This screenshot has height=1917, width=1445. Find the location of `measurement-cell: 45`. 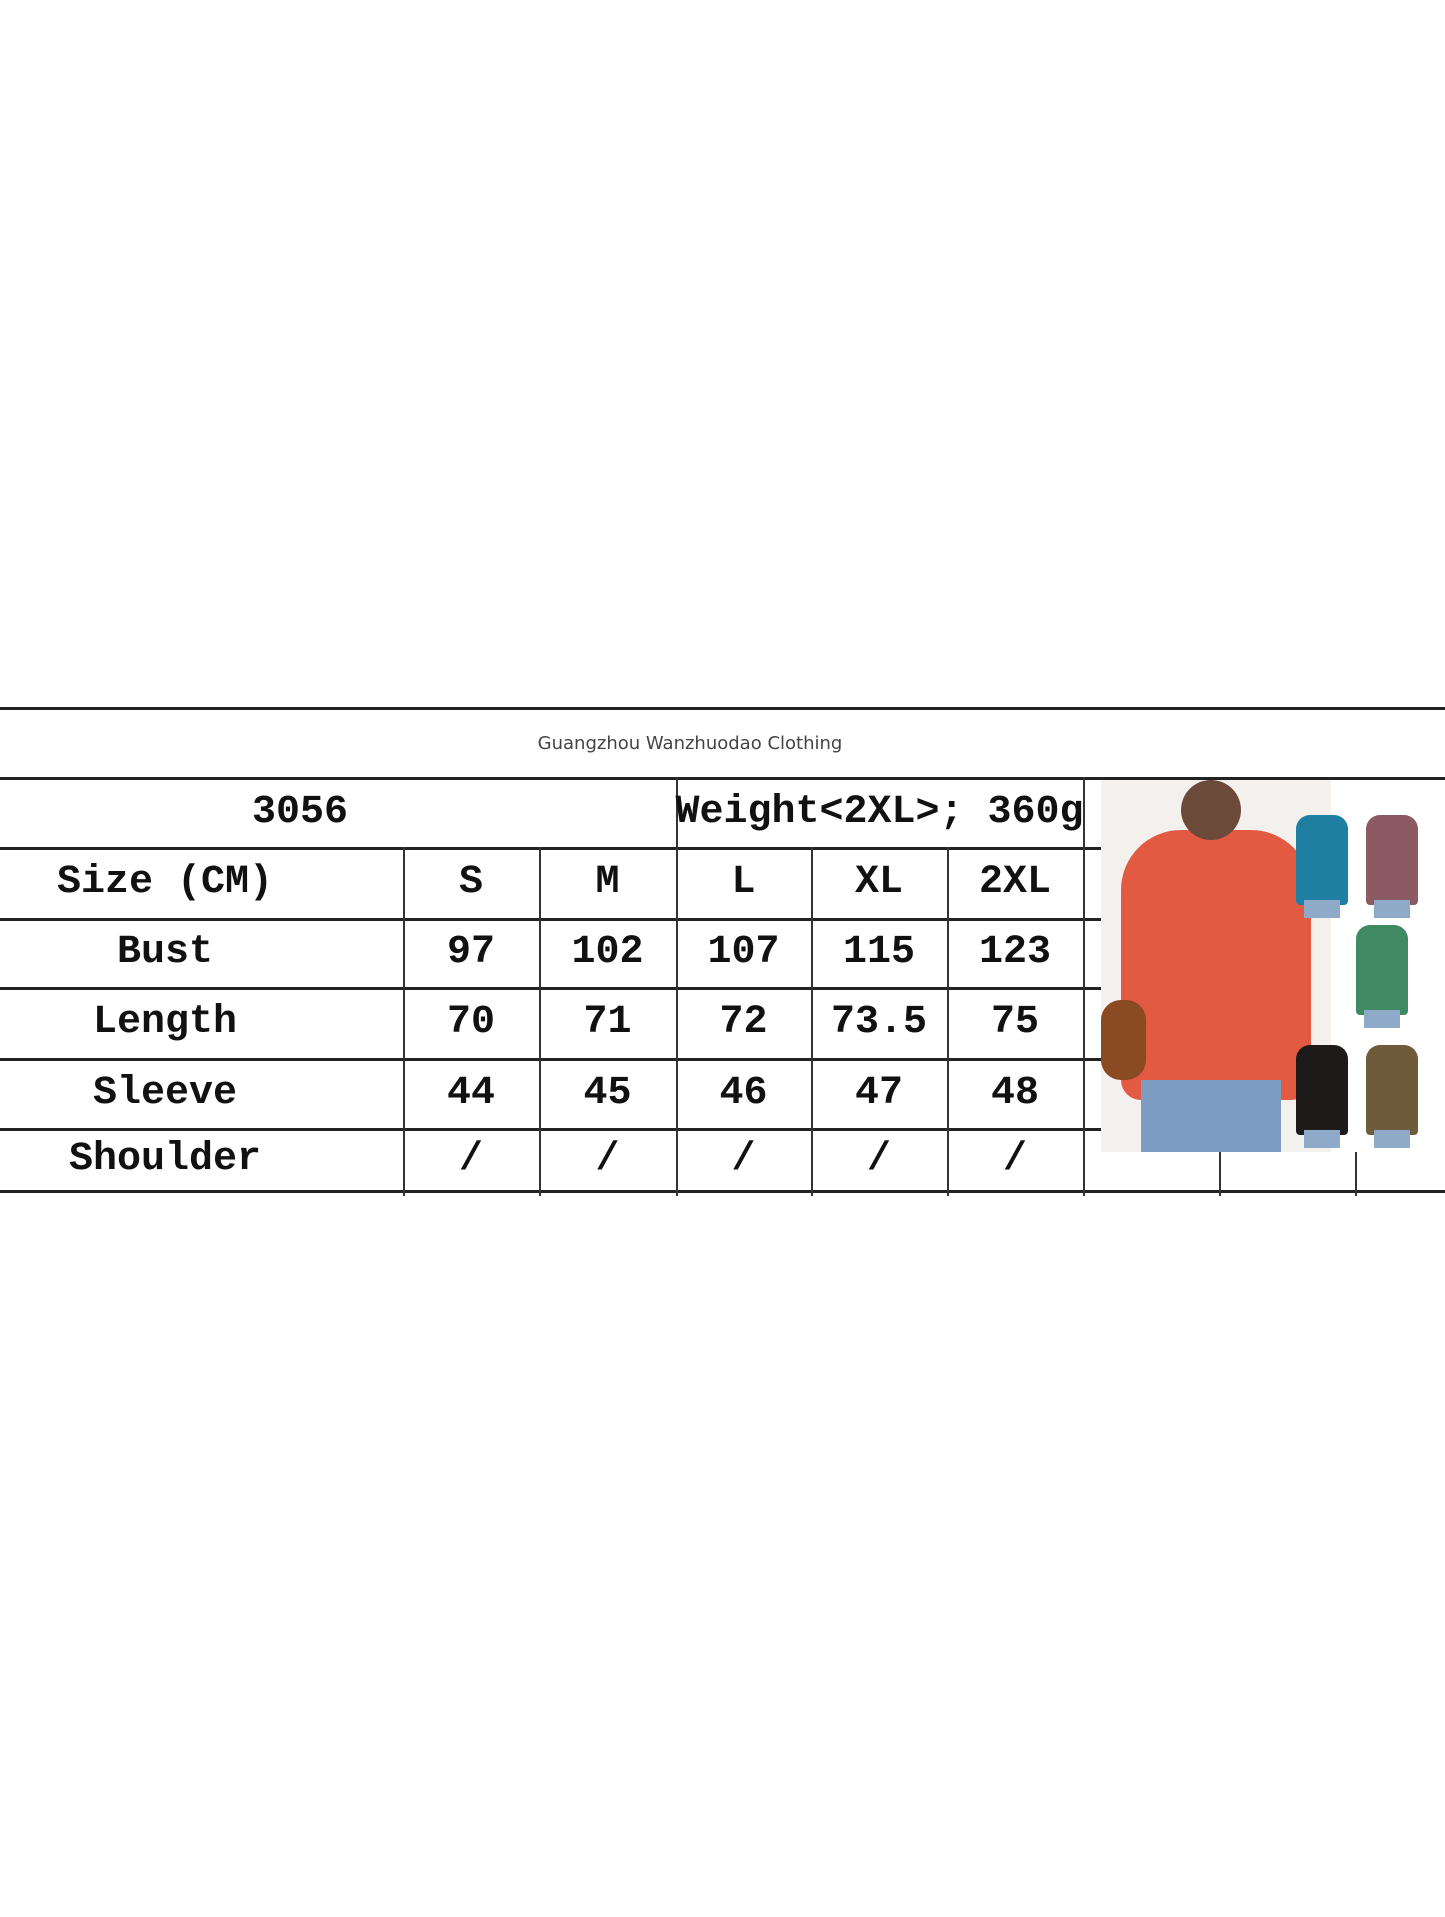

measurement-cell: 45 is located at coordinates (607, 1093).